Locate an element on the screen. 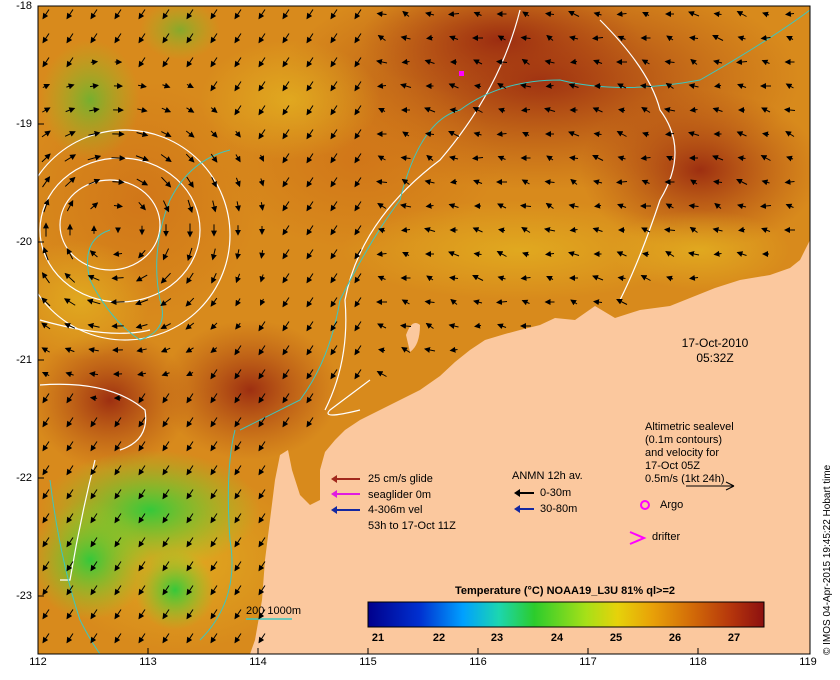 Image resolution: width=840 pixels, height=680 pixels. altimetry-line: 0.5m/s (1kt 24h) is located at coordinates (685, 479).